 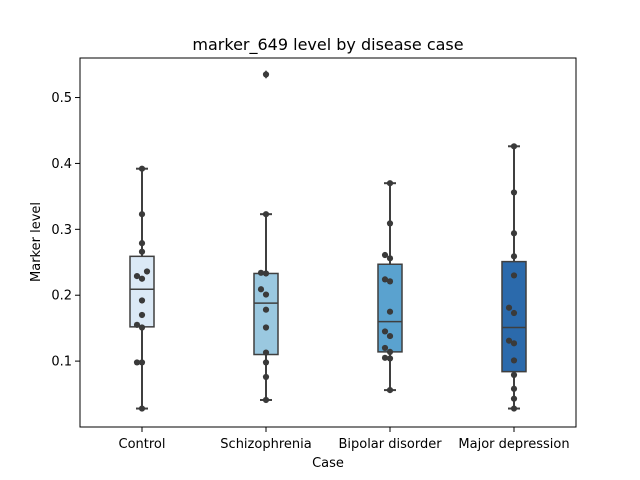 What do you see at coordinates (61, 164) in the screenshot?
I see `y-tick-label: 0.4` at bounding box center [61, 164].